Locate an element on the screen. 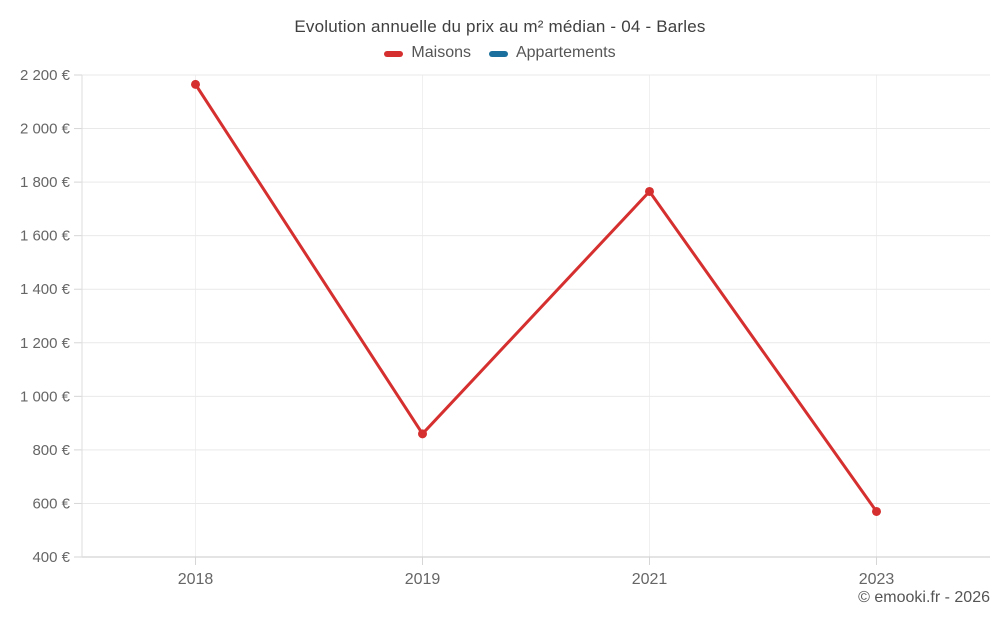  y-tick-label: 400 € is located at coordinates (51, 557).